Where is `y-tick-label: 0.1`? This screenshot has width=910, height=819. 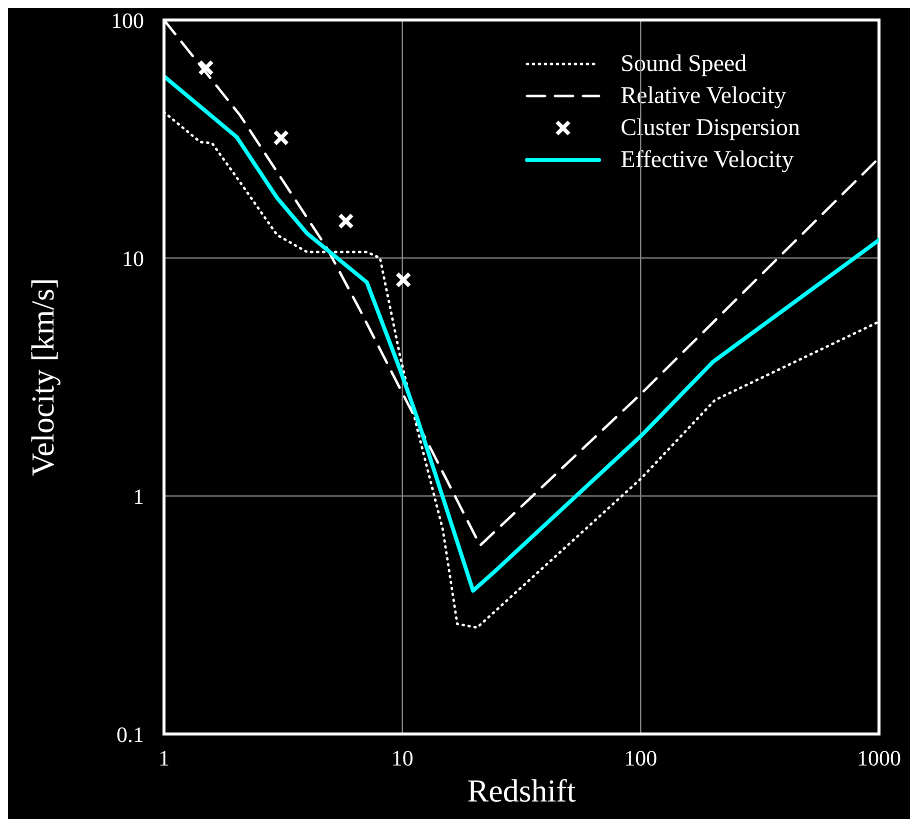
y-tick-label: 0.1 is located at coordinates (130, 734).